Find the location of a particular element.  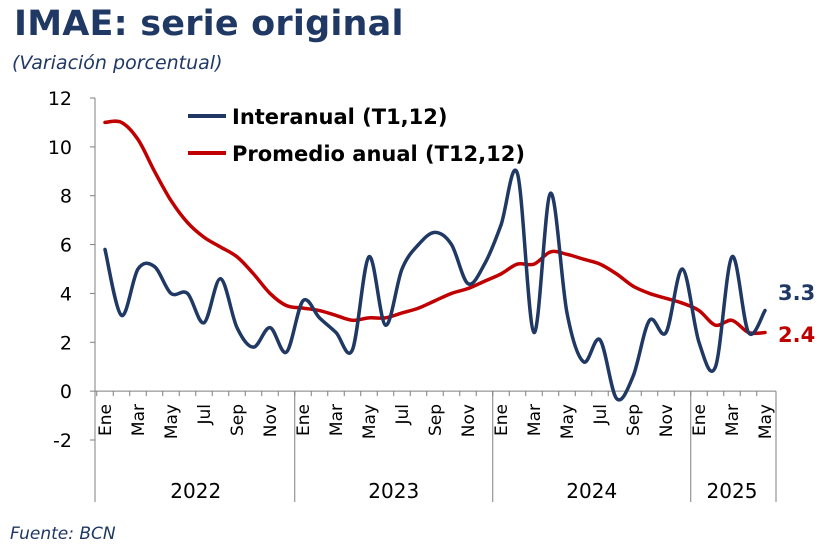

end-label-interanual: 3.3 is located at coordinates (796, 293).